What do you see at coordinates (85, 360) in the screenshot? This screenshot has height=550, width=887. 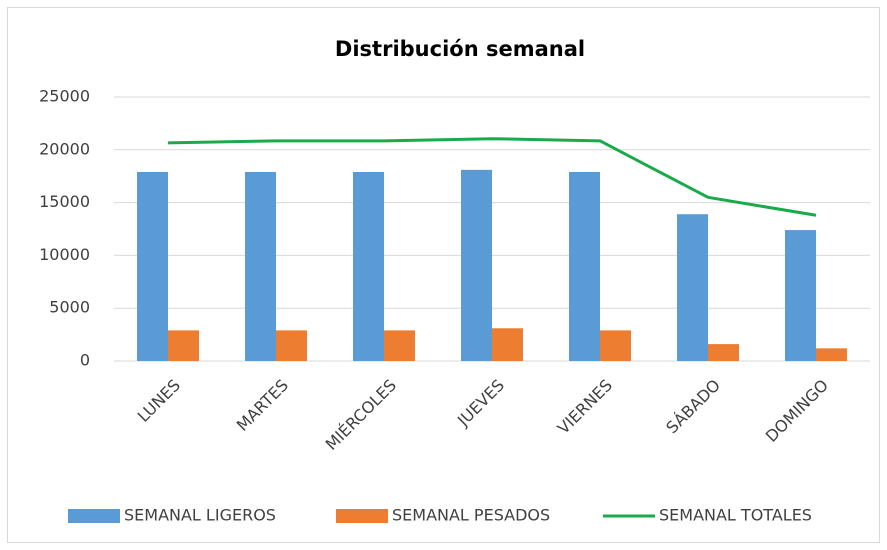 I see `y-tick-label: 0` at bounding box center [85, 360].